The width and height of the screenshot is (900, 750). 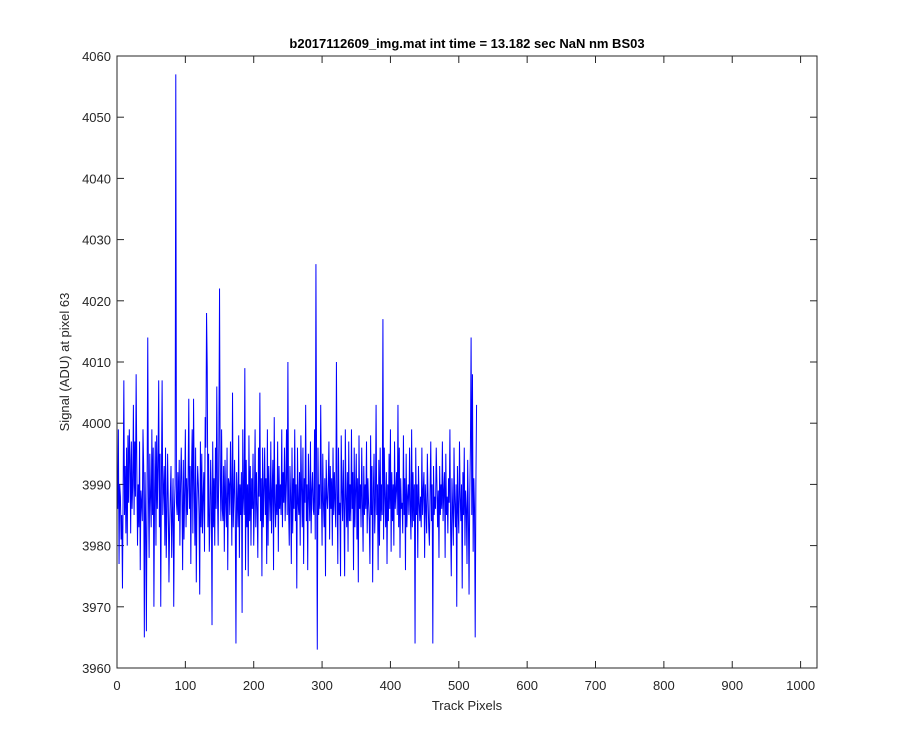 What do you see at coordinates (96, 546) in the screenshot?
I see `y-tick-label: 3980` at bounding box center [96, 546].